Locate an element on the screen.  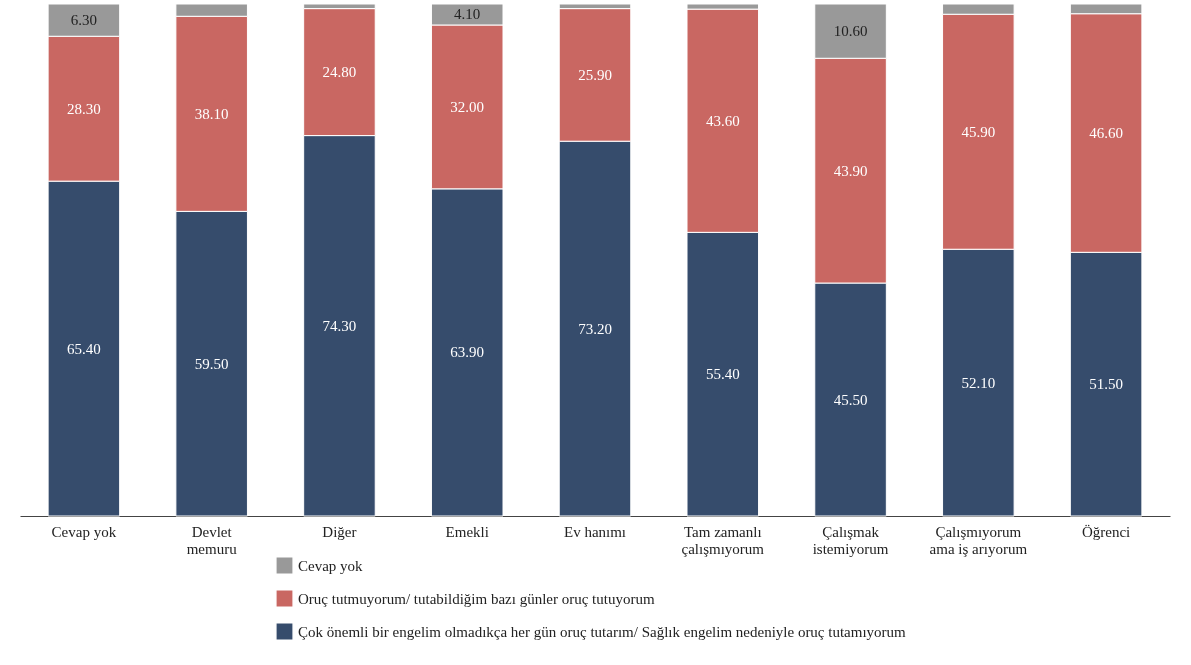
data-label: 55.40 is located at coordinates (722, 374).